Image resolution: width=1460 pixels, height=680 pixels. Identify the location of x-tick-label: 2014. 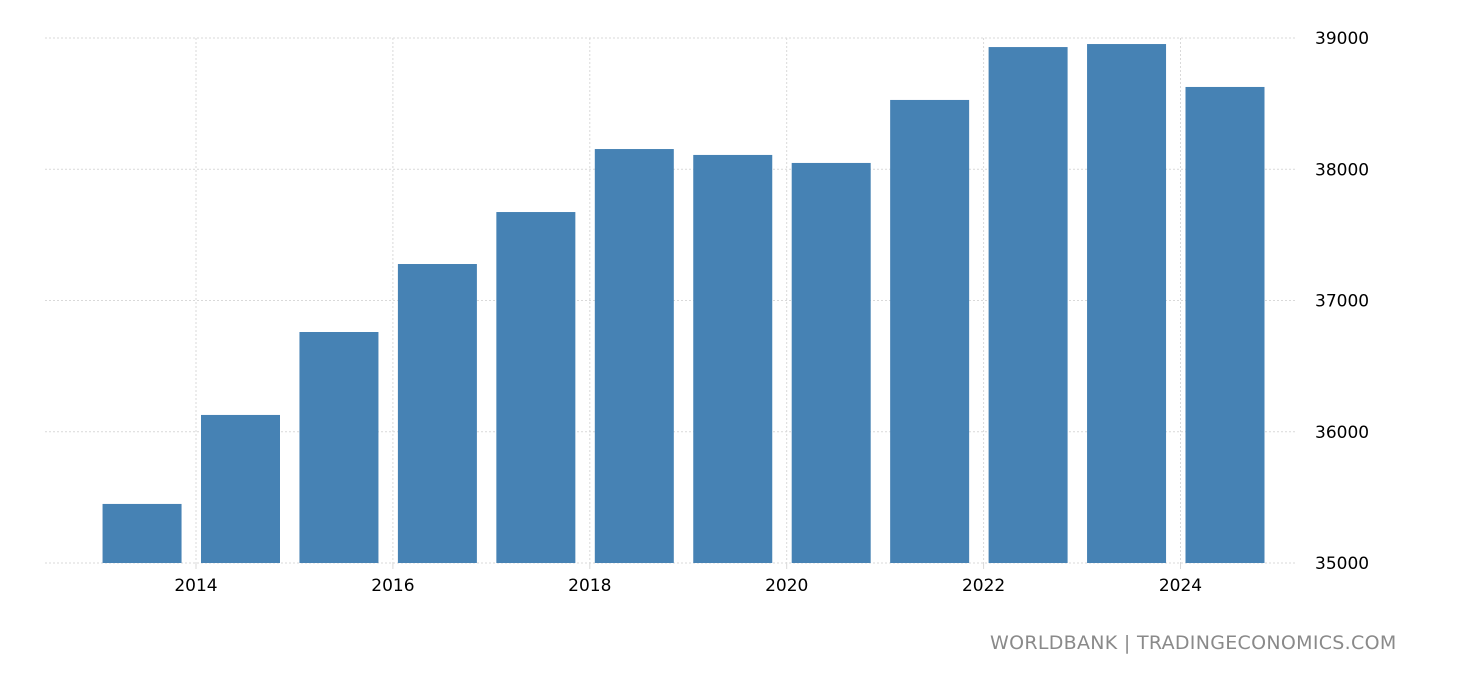
(195, 586).